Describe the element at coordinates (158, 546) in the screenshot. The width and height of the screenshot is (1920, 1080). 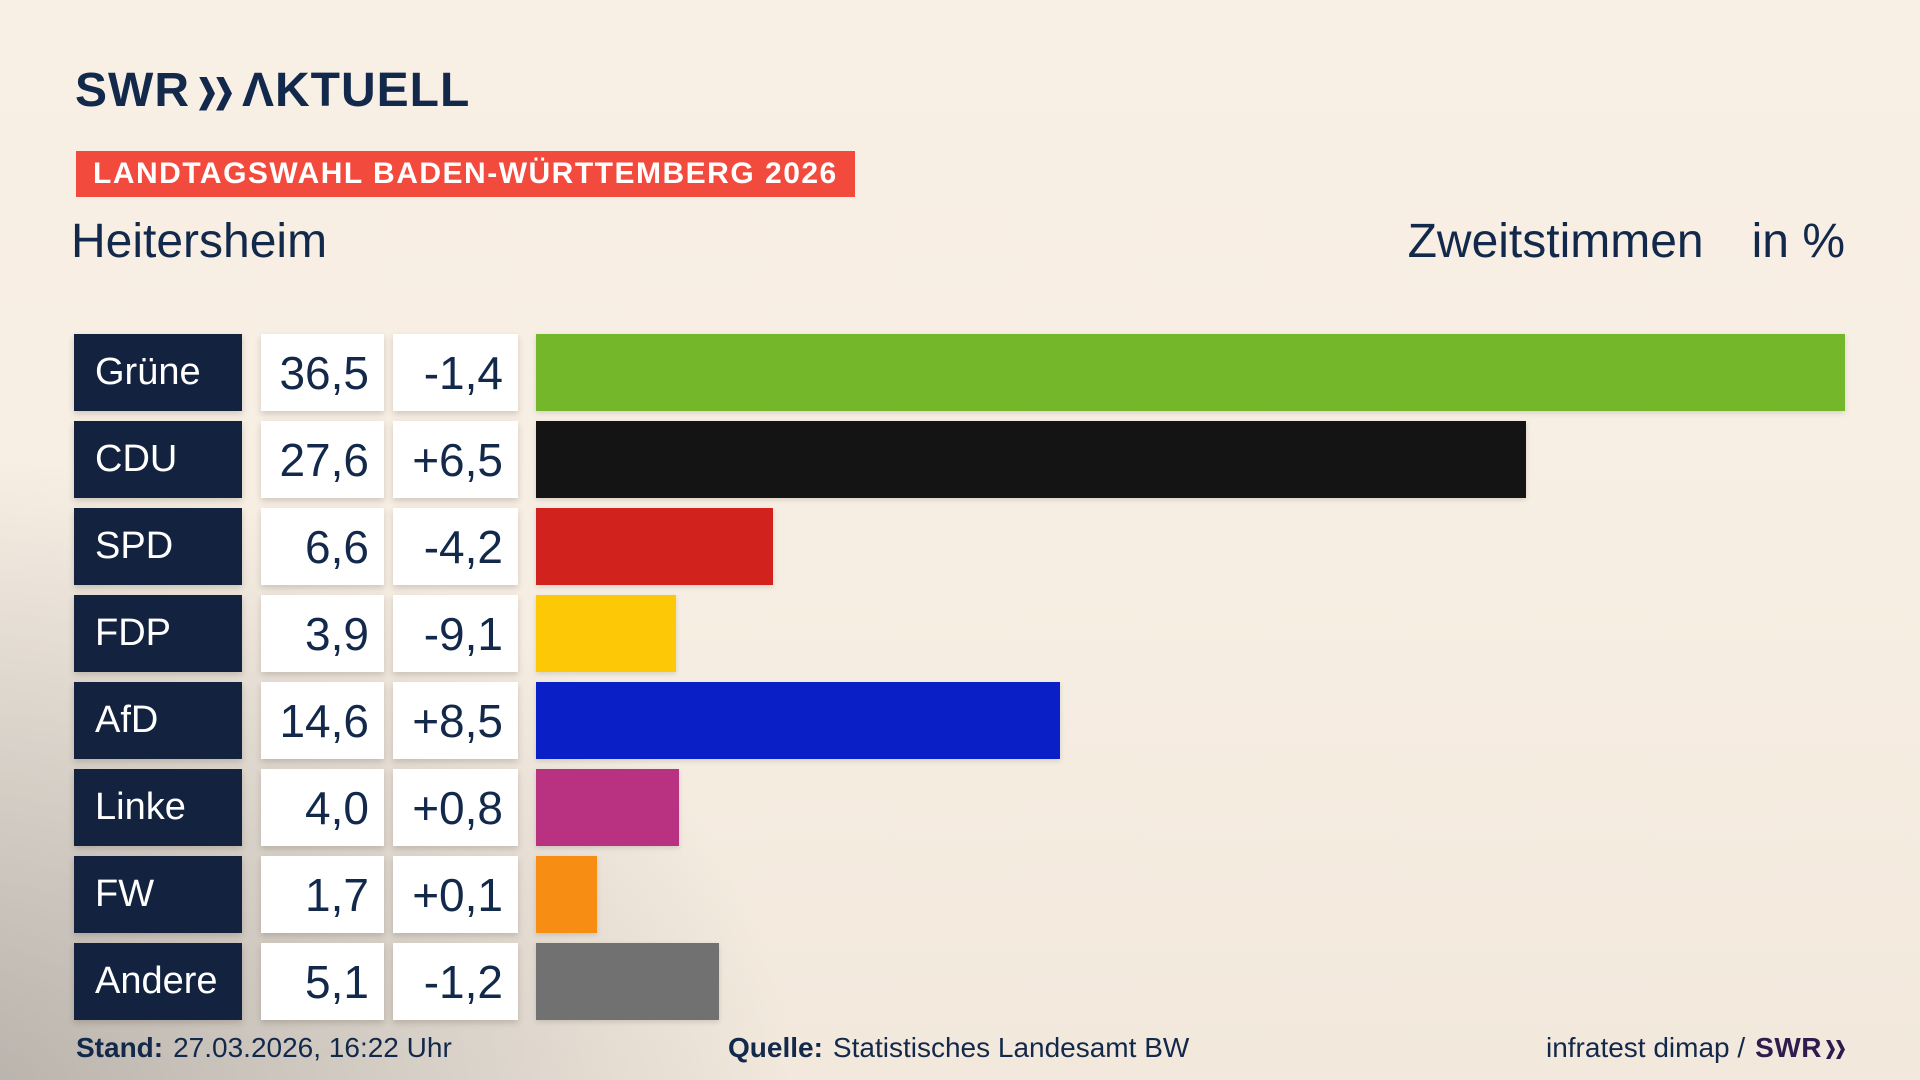
I see `party-name-box: SPD` at that location.